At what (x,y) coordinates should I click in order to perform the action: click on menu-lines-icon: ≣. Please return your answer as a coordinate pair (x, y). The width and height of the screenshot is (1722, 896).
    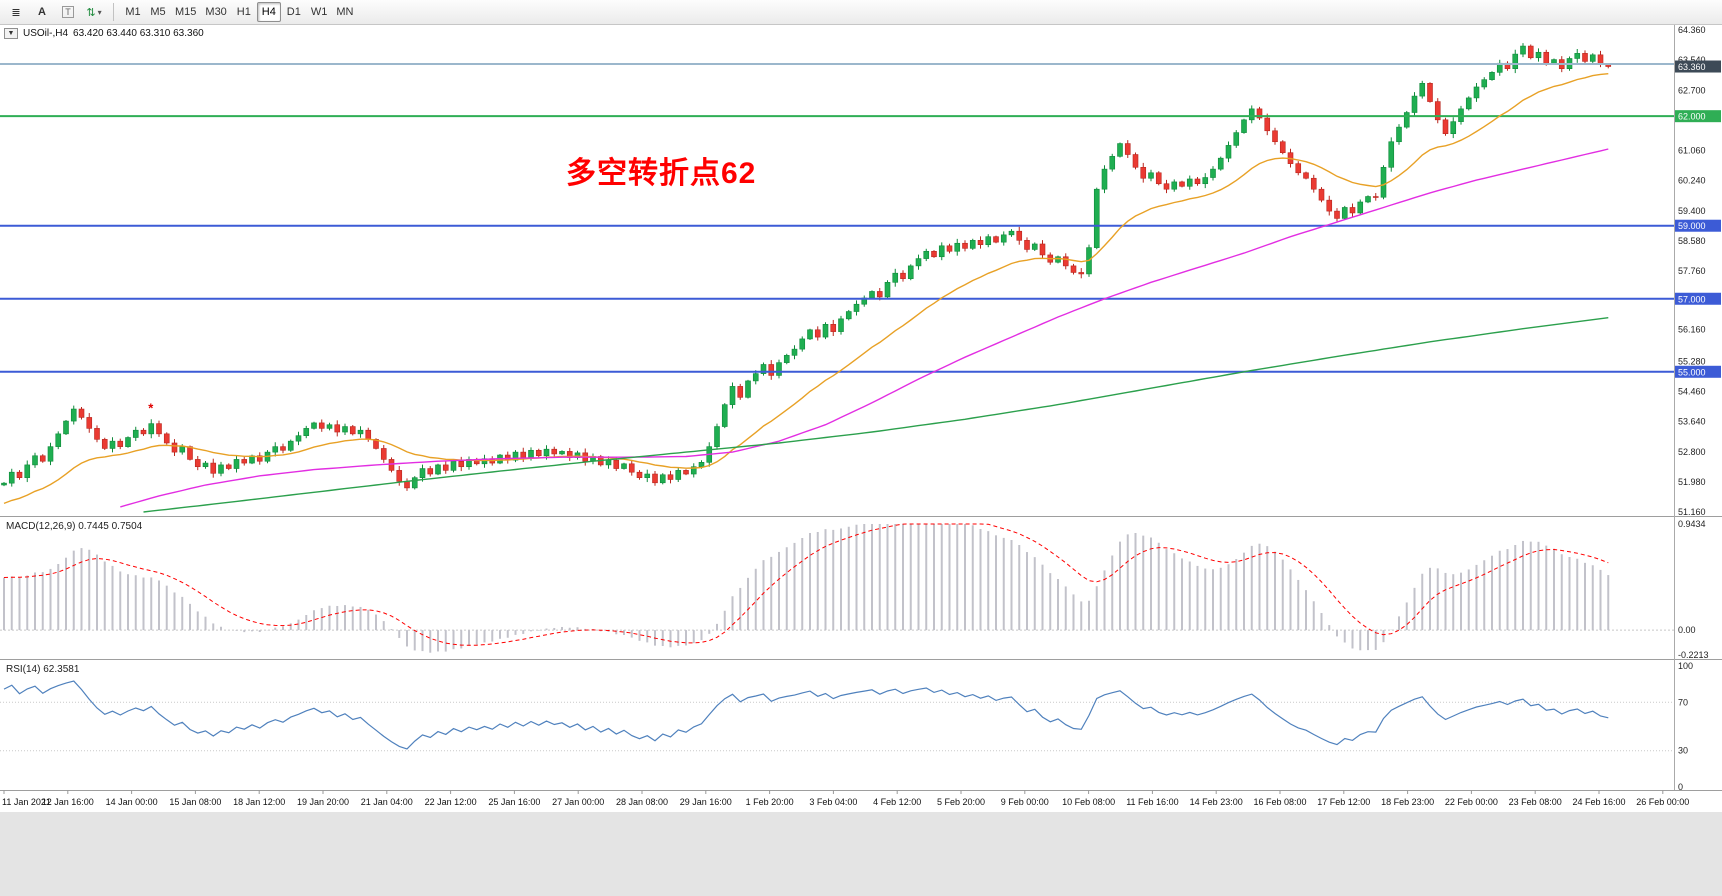
    Looking at the image, I should click on (16, 12).